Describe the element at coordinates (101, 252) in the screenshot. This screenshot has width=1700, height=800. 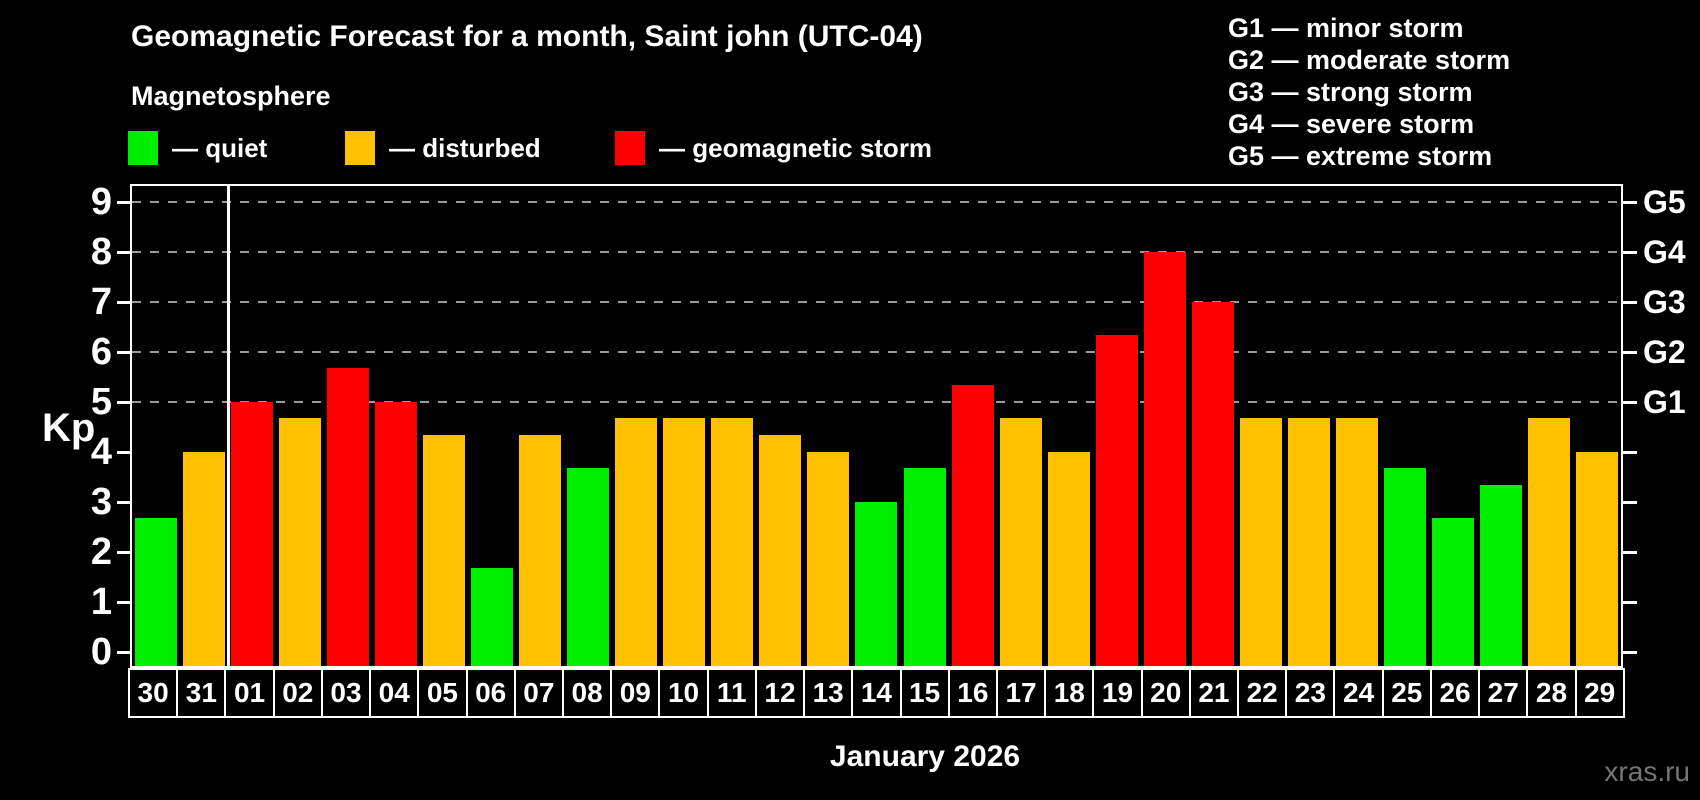
I see `y-tick-label: 8` at that location.